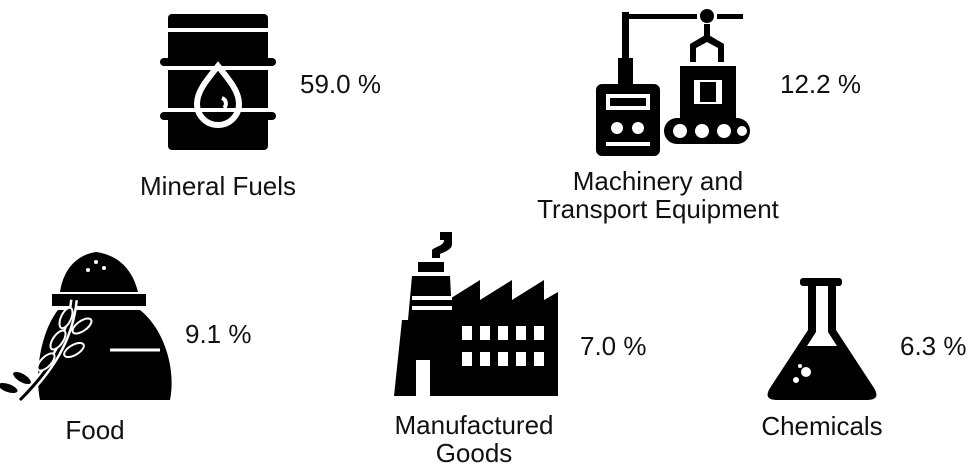 This screenshot has height=466, width=975. What do you see at coordinates (613, 346) in the screenshot?
I see `value: 7.0 %` at bounding box center [613, 346].